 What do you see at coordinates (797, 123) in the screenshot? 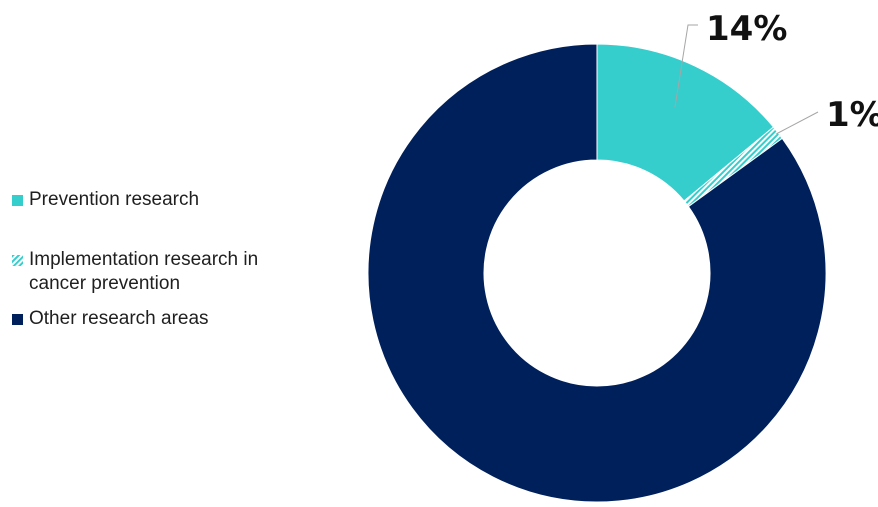
I see `leader-line-implementation-research-in-cancer-prevention` at bounding box center [797, 123].